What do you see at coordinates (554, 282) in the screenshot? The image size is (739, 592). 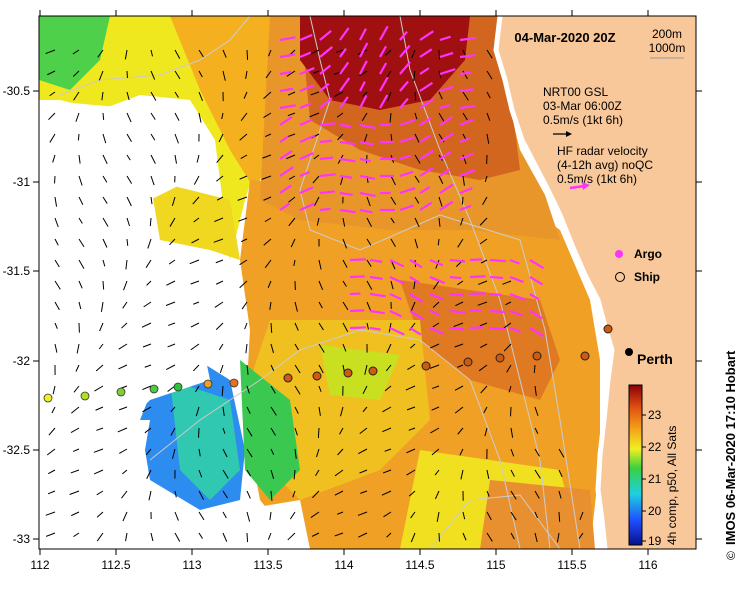 I see `coastline` at bounding box center [554, 282].